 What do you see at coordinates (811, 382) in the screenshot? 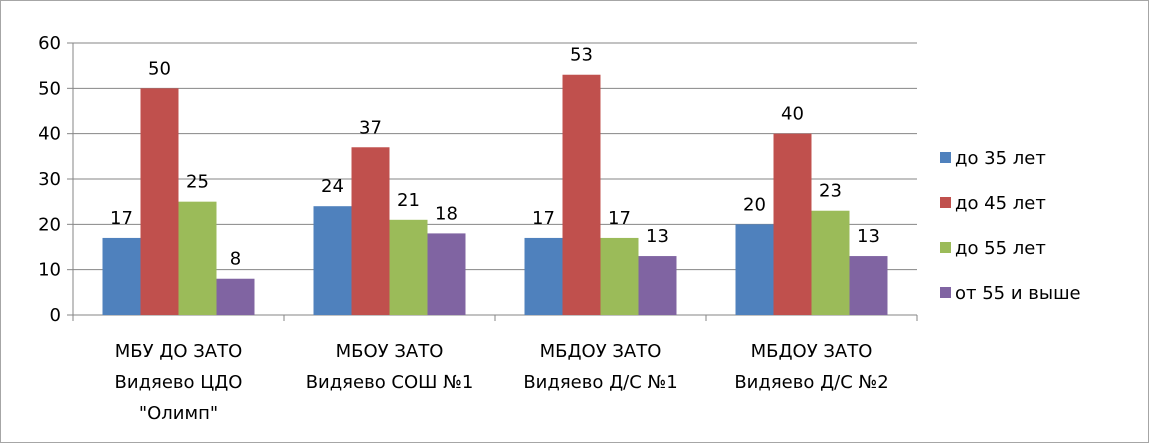
I see `x-category-label: Видяево Д/С №2` at bounding box center [811, 382].